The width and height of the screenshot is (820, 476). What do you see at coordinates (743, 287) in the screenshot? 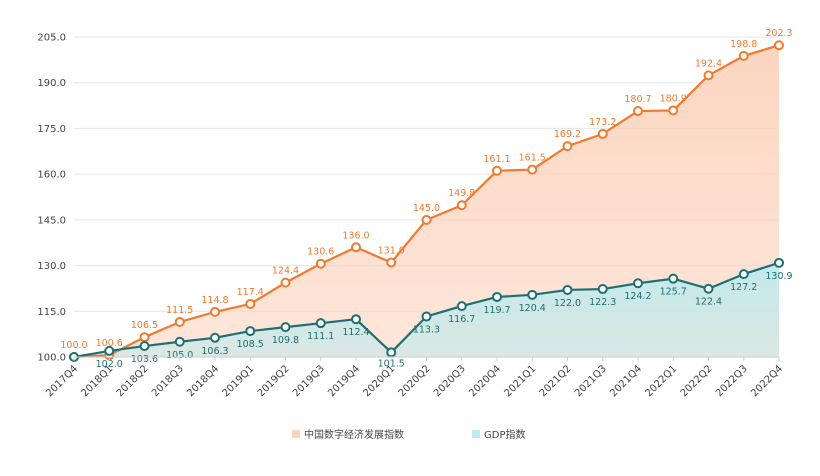
I see `data-label-series-1: 127.2` at bounding box center [743, 287].